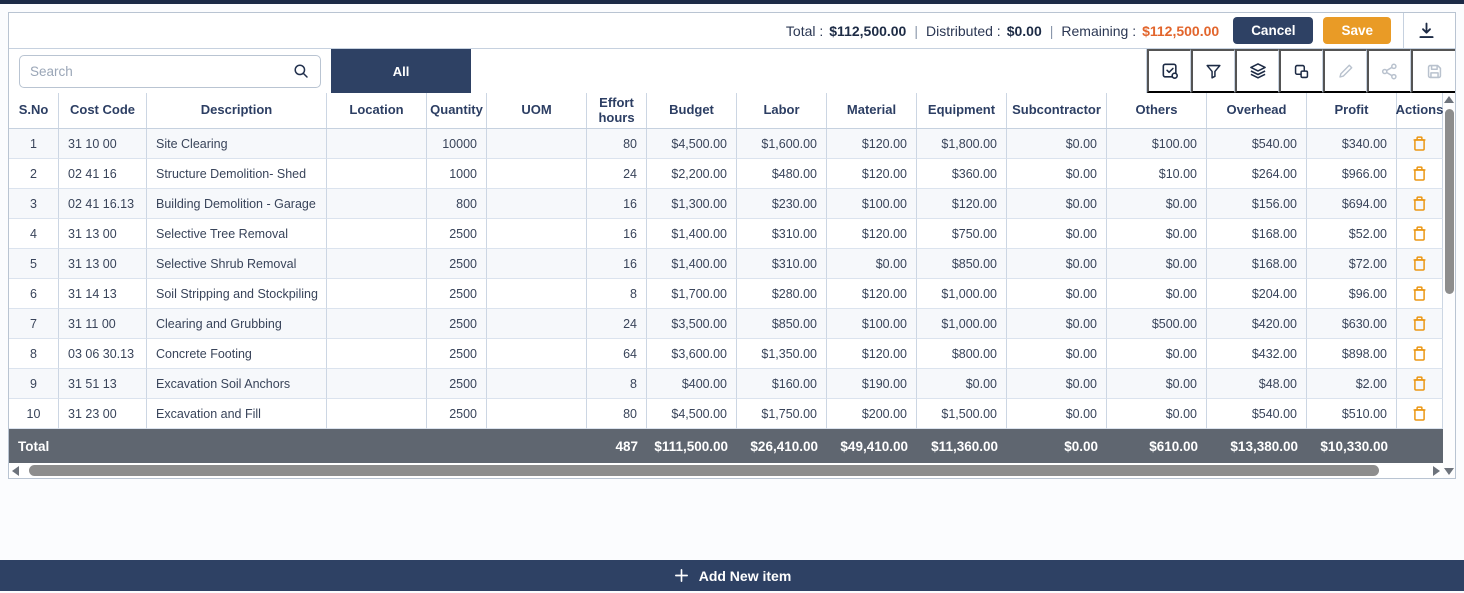 This screenshot has height=593, width=1464. What do you see at coordinates (1449, 201) in the screenshot?
I see `vertical-scroll-thumb` at bounding box center [1449, 201].